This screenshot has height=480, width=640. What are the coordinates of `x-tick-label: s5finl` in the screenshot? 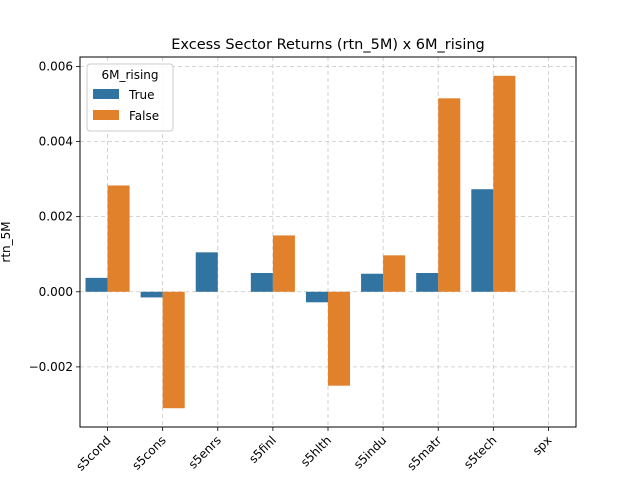 It's located at (262, 449).